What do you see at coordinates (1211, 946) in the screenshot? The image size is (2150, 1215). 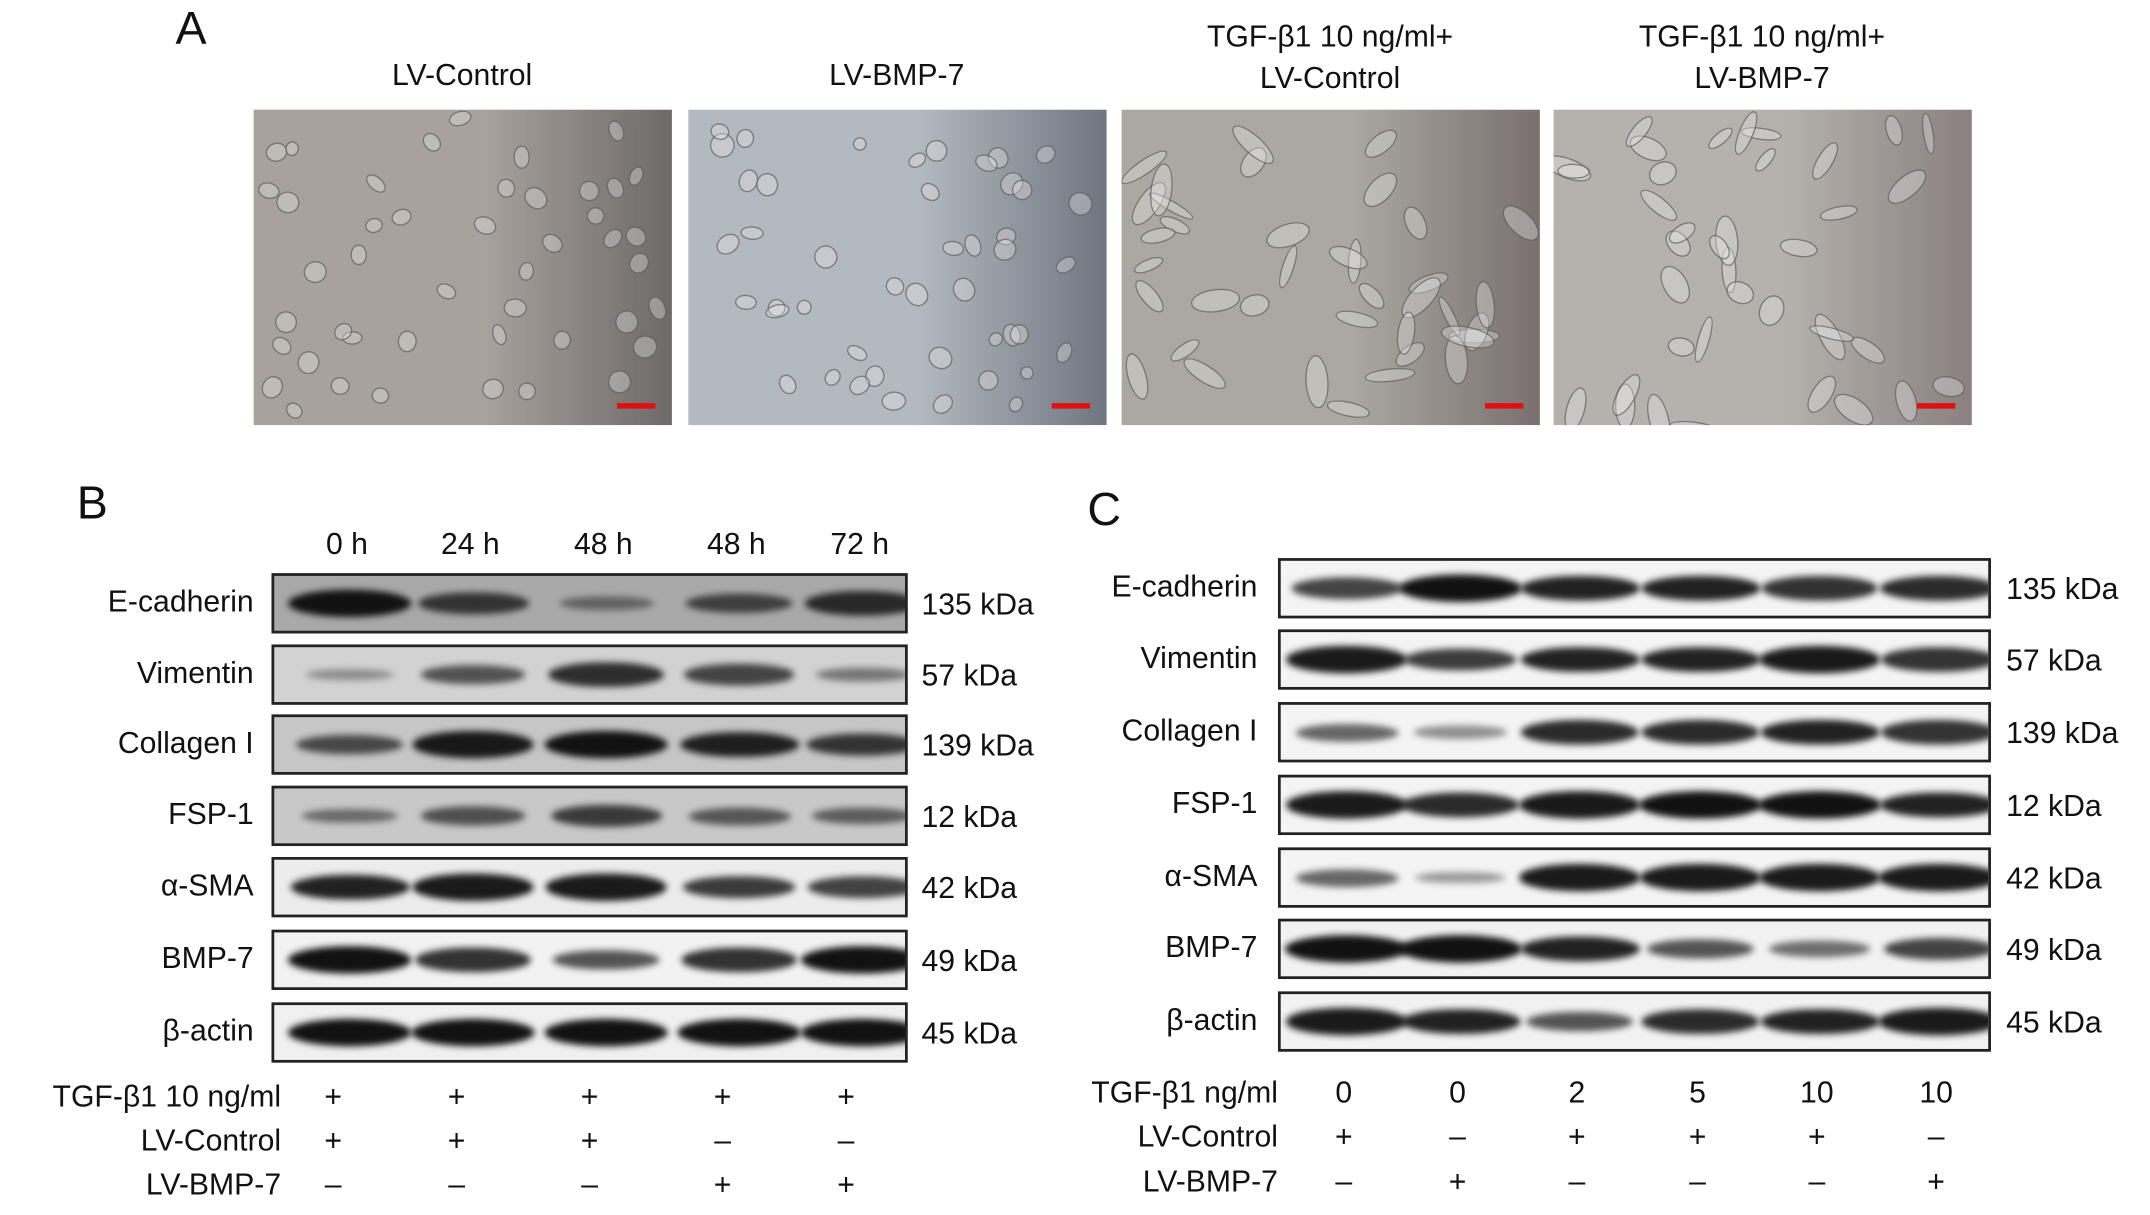 I see `protein-label: BMP-7` at bounding box center [1211, 946].